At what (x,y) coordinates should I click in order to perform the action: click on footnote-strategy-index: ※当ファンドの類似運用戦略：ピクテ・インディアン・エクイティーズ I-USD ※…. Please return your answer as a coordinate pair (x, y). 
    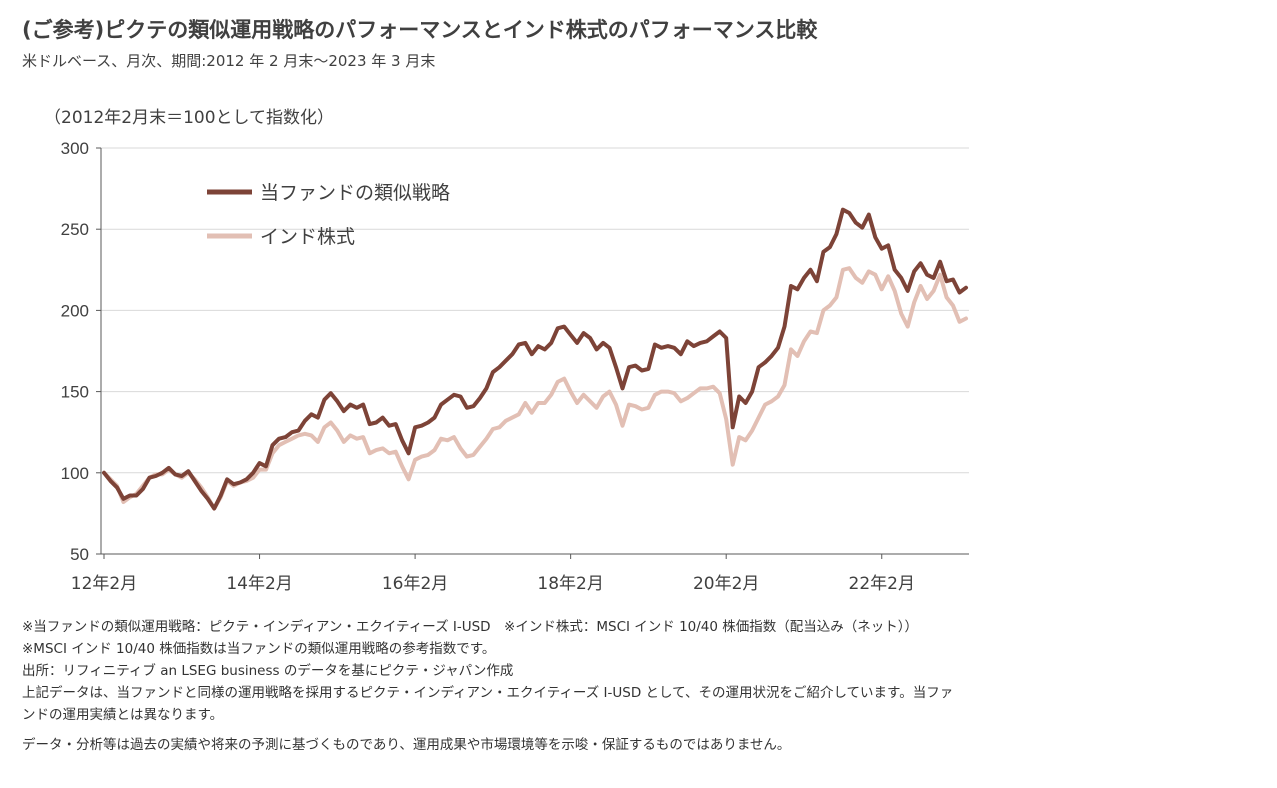
    Looking at the image, I should click on (470, 627).